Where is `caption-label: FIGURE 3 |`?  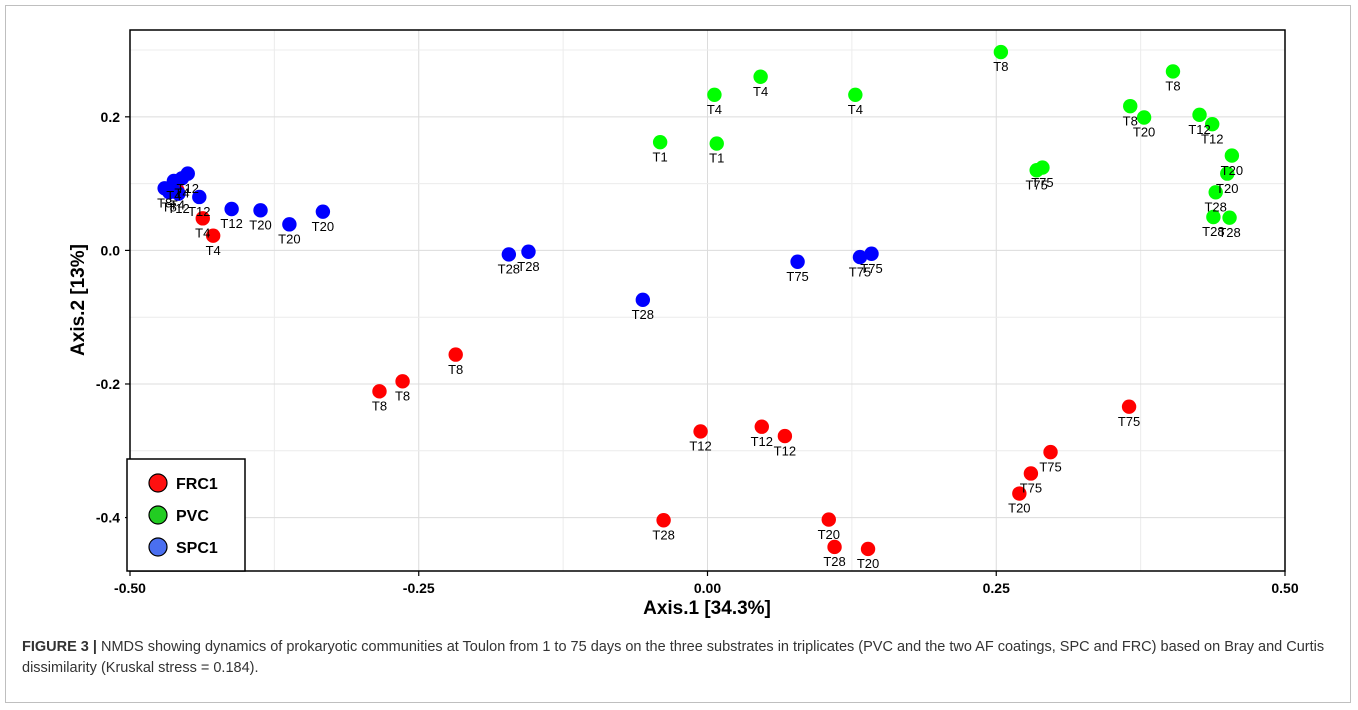 caption-label: FIGURE 3 | is located at coordinates (59, 647).